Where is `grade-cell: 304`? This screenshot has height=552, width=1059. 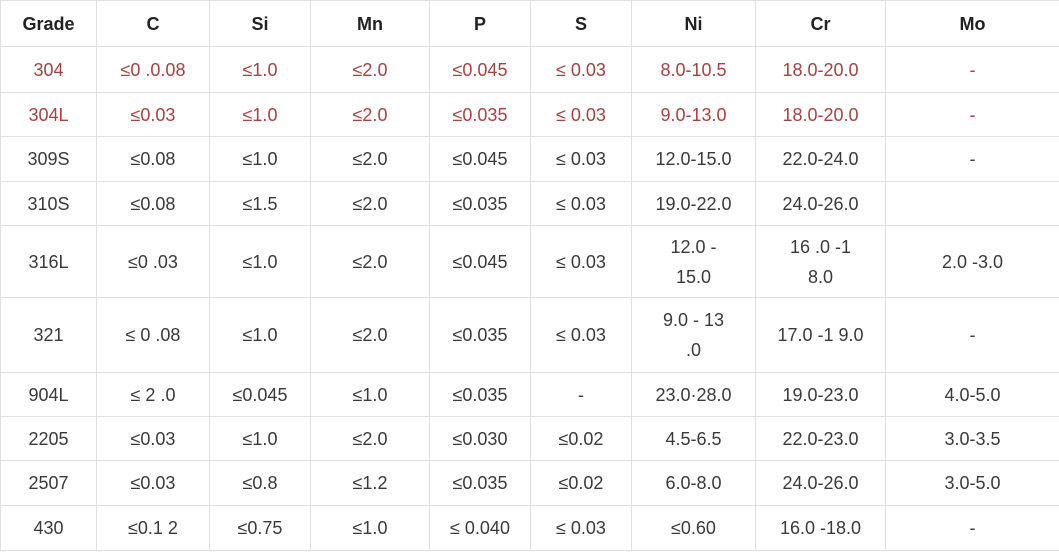
grade-cell: 304 is located at coordinates (48, 69).